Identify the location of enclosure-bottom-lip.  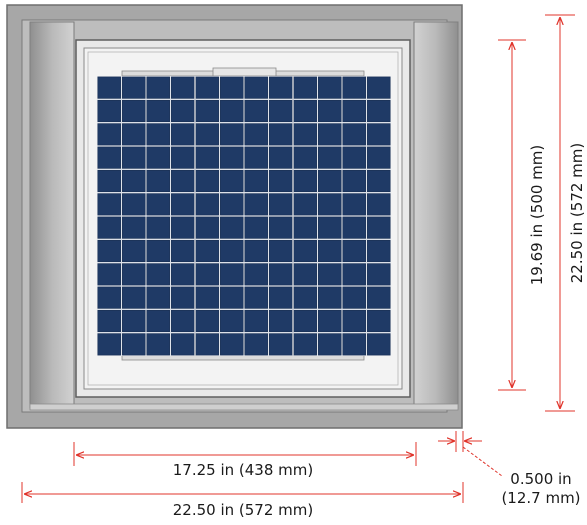
(244, 407).